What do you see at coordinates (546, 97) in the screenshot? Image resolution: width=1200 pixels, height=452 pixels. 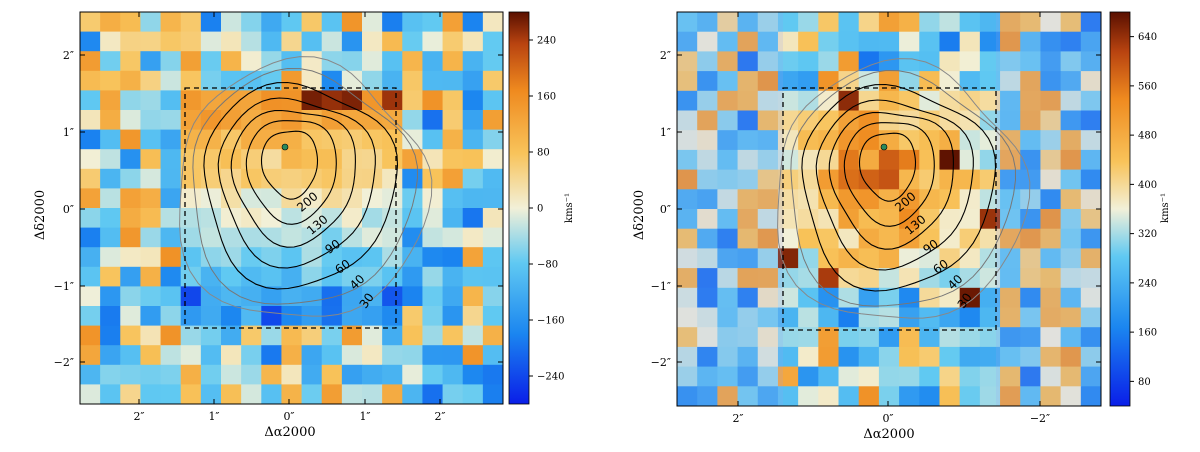 I see `colorbar-tick-label: 160` at bounding box center [546, 97].